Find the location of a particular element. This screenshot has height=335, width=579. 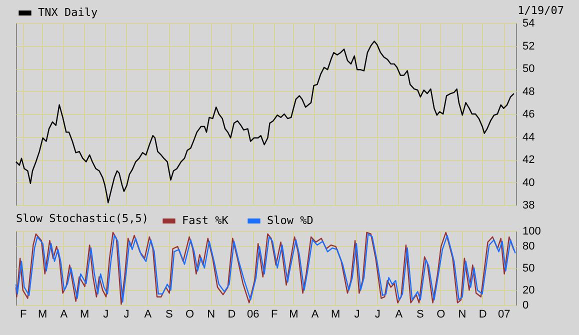

y-tick-label: 100 is located at coordinates (531, 232).